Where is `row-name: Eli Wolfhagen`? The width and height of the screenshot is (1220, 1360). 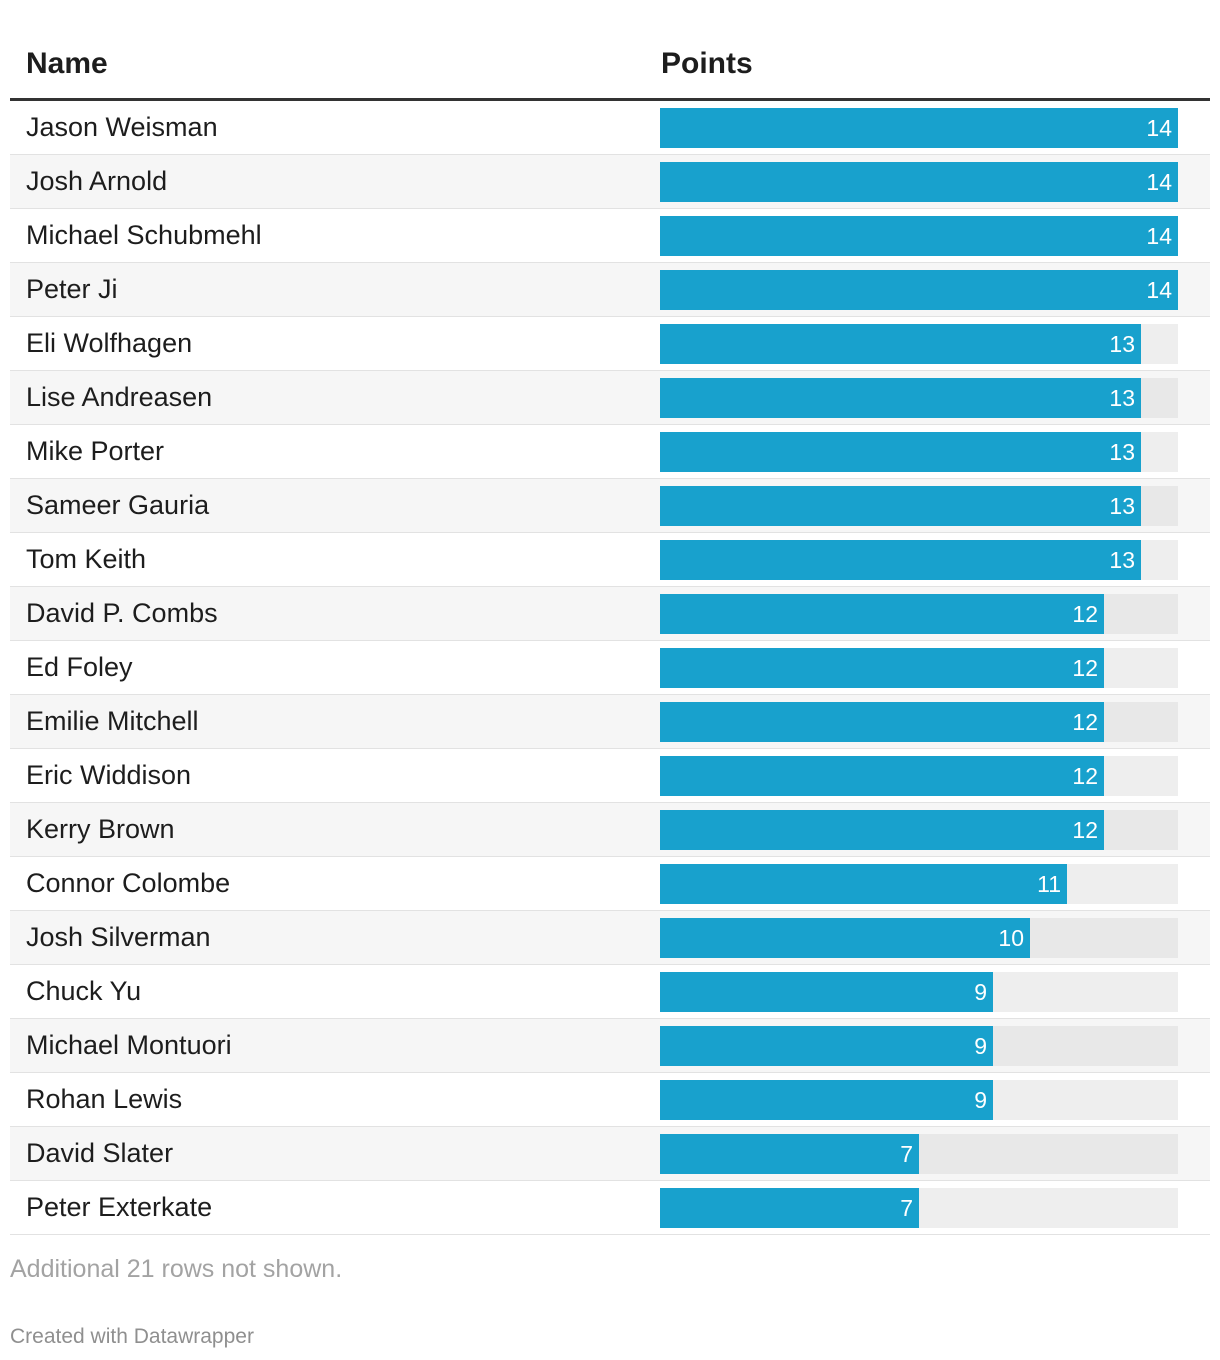 row-name: Eli Wolfhagen is located at coordinates (109, 343).